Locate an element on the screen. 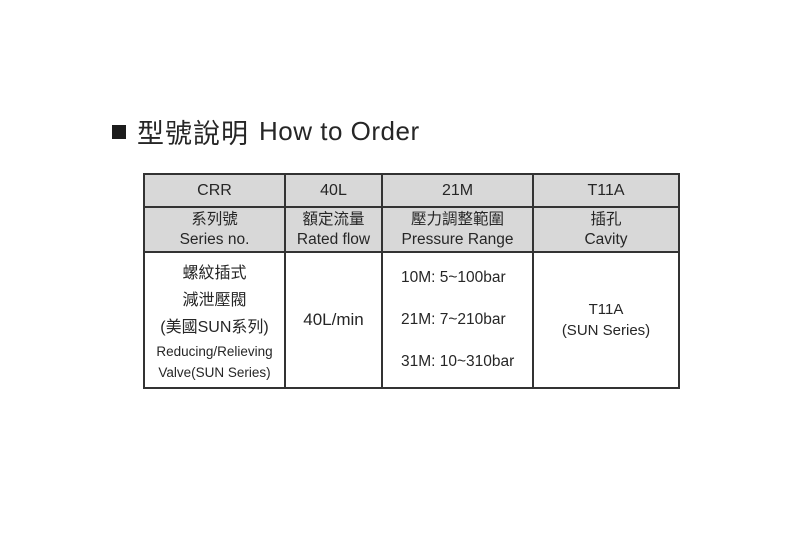 The height and width of the screenshot is (539, 800). code-cell-cavity: T11A is located at coordinates (606, 190).